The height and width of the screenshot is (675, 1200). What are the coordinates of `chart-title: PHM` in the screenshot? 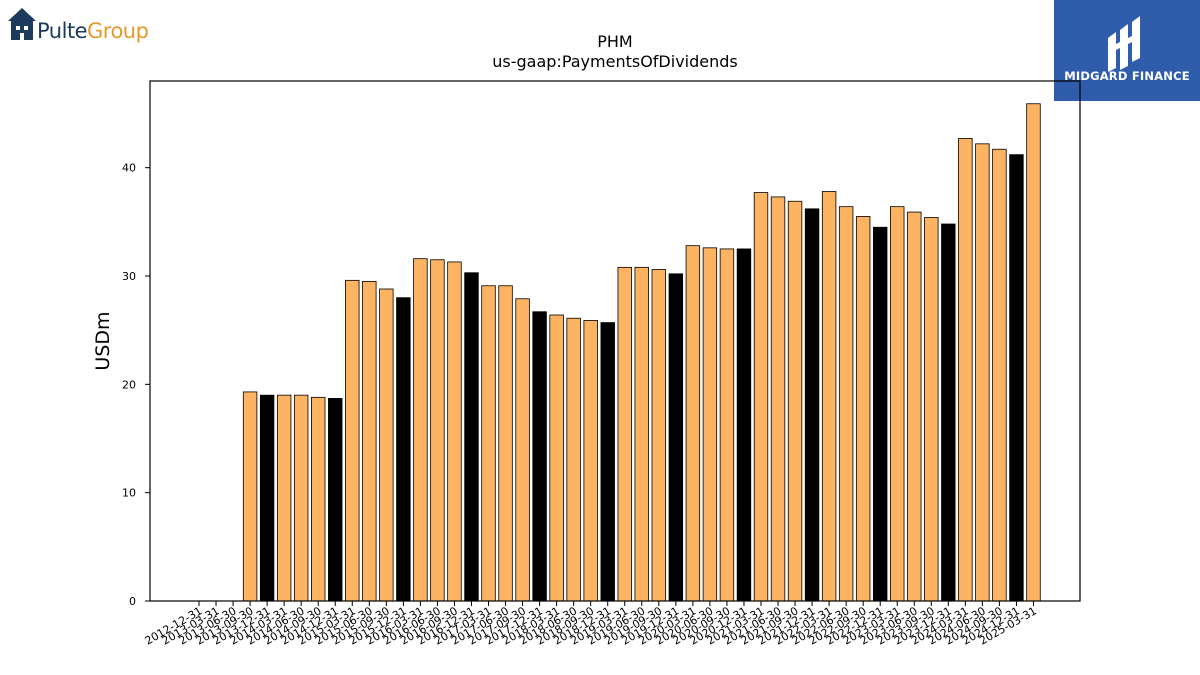 It's located at (615, 41).